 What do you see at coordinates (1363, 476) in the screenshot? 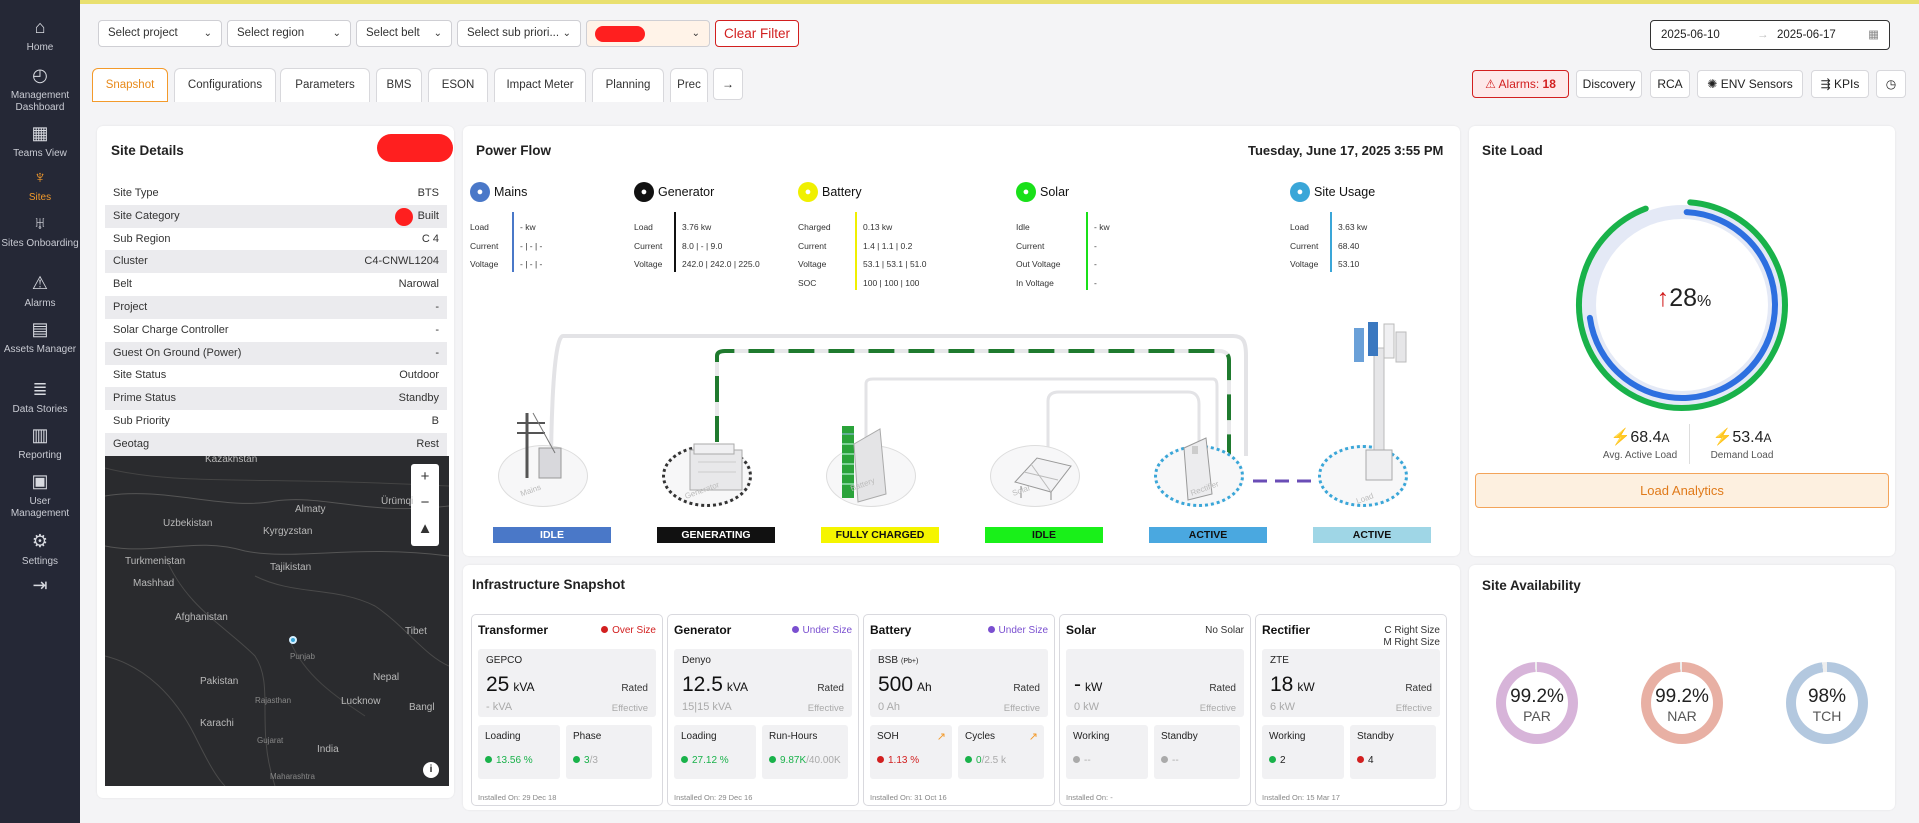
I see `site-load-node` at bounding box center [1363, 476].